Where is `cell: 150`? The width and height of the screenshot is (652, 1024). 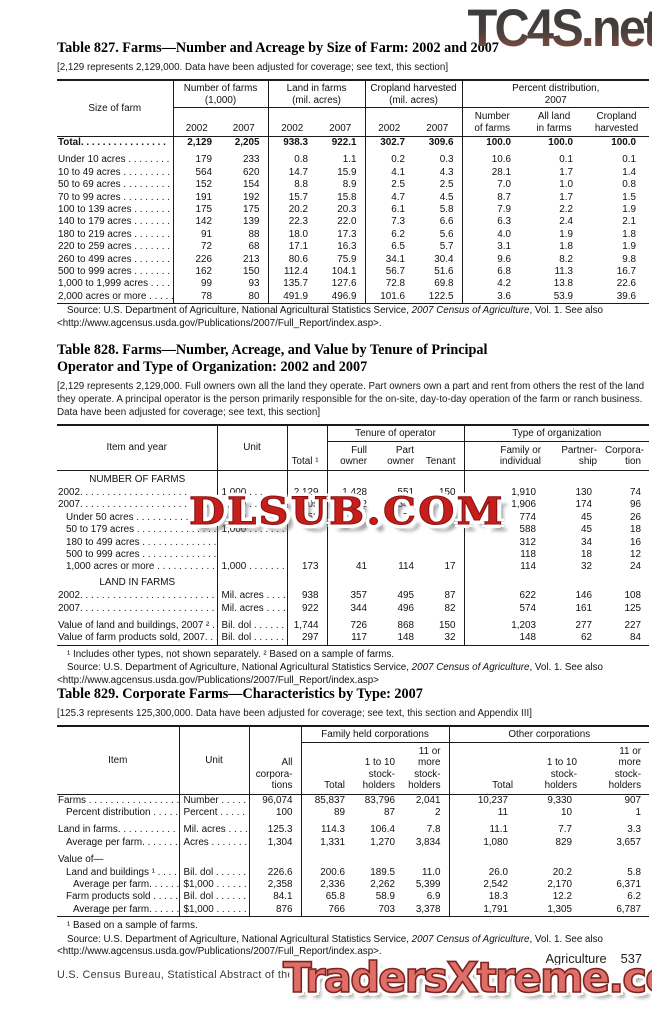
cell: 150 is located at coordinates (447, 625).